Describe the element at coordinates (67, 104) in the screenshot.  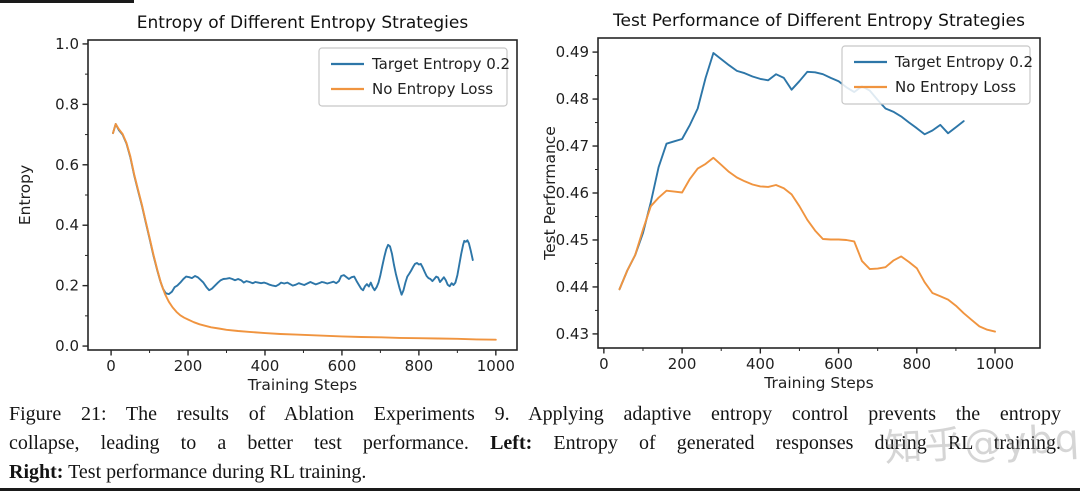
I see `y-tick-label: 0.8` at that location.